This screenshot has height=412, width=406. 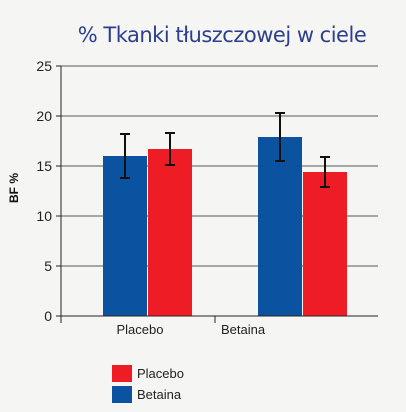 I want to click on y-tick-label: 10, so click(x=44, y=216).